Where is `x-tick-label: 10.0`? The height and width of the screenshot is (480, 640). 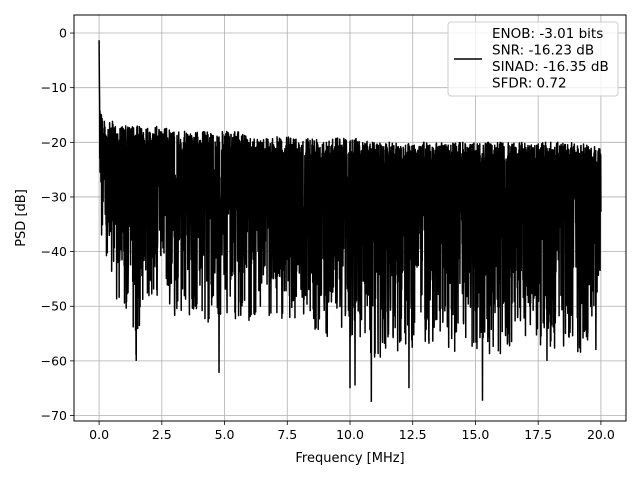 x-tick-label: 10.0 is located at coordinates (350, 434).